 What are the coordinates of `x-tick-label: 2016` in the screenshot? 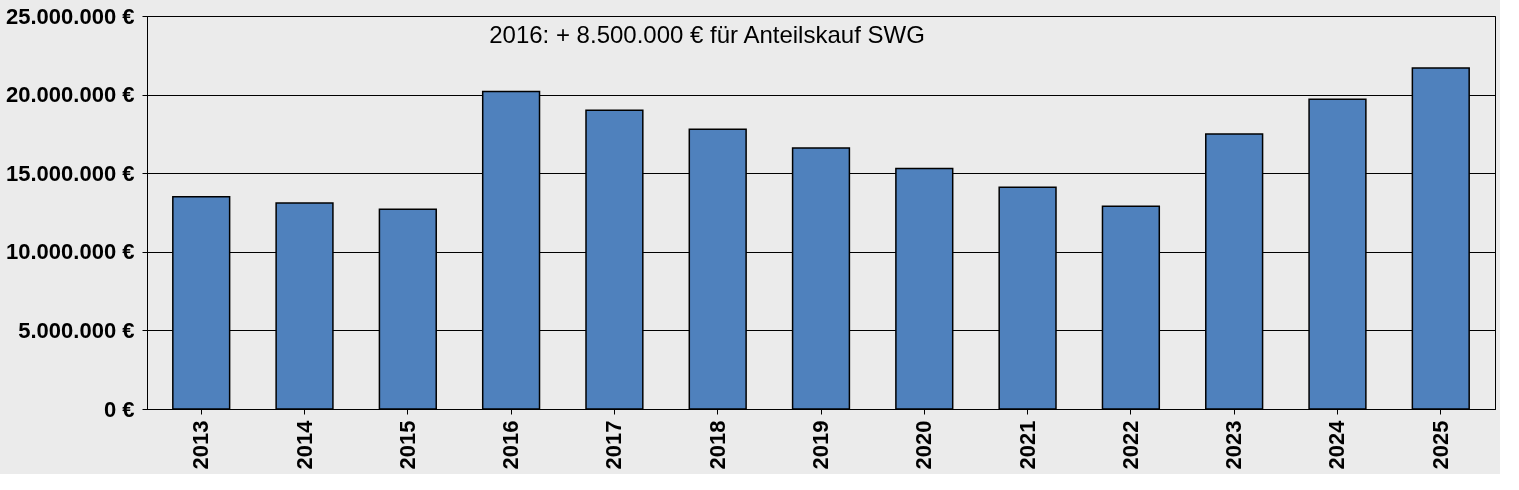 It's located at (511, 445).